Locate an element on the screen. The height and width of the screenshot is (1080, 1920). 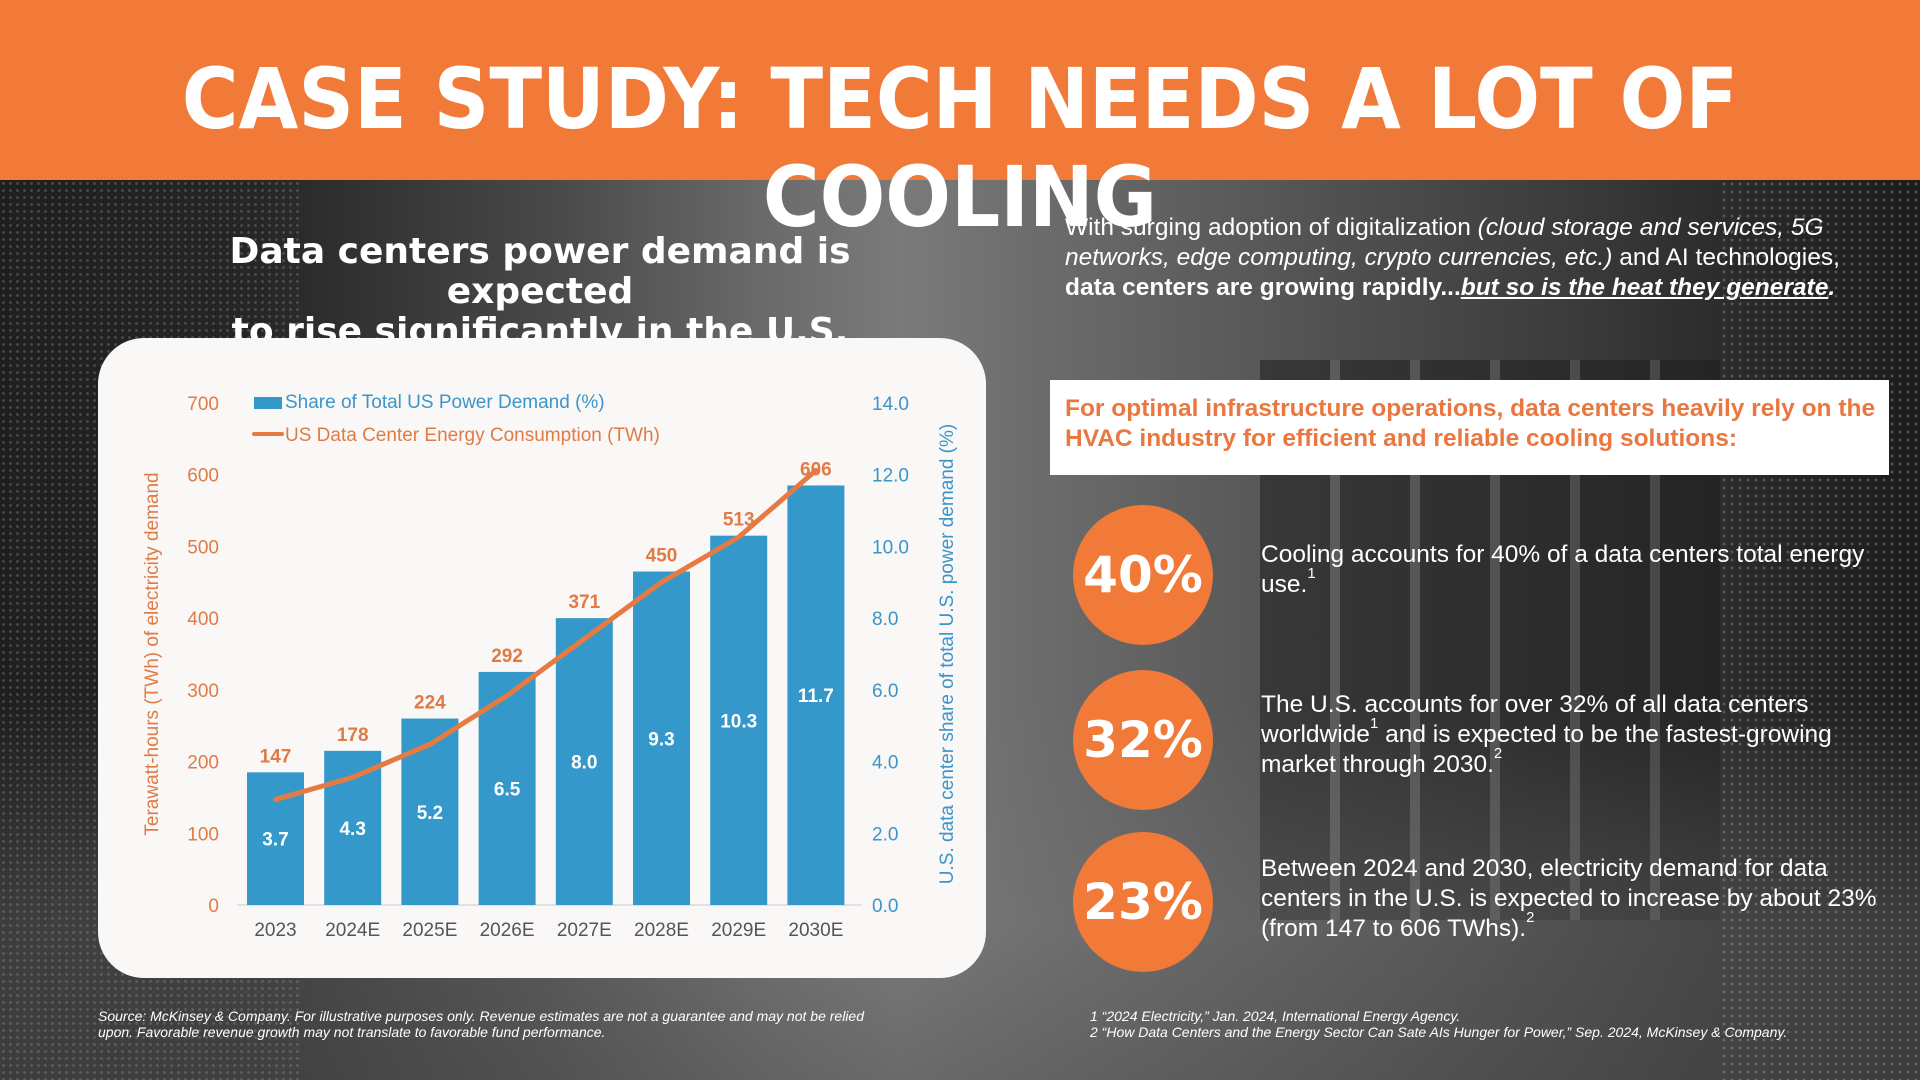
y-axis-right-tick: 6.0 is located at coordinates (885, 691).